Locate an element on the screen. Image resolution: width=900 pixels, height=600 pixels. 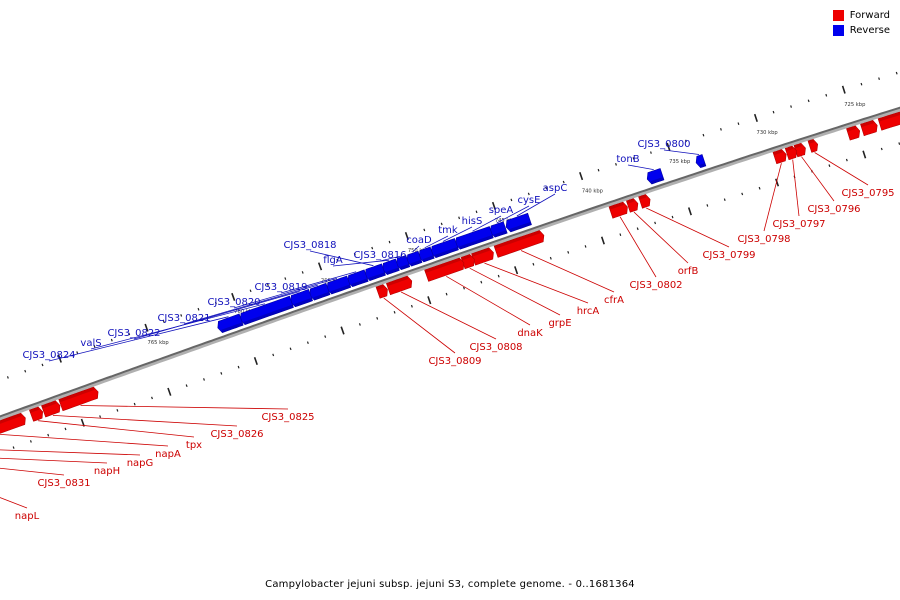
leader-tpx is located at coordinates (116, 429).